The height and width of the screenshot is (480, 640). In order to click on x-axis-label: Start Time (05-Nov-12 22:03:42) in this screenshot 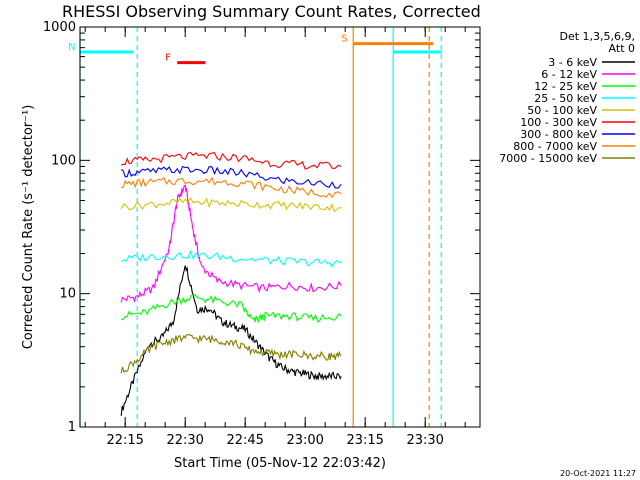, I will do `click(280, 463)`.